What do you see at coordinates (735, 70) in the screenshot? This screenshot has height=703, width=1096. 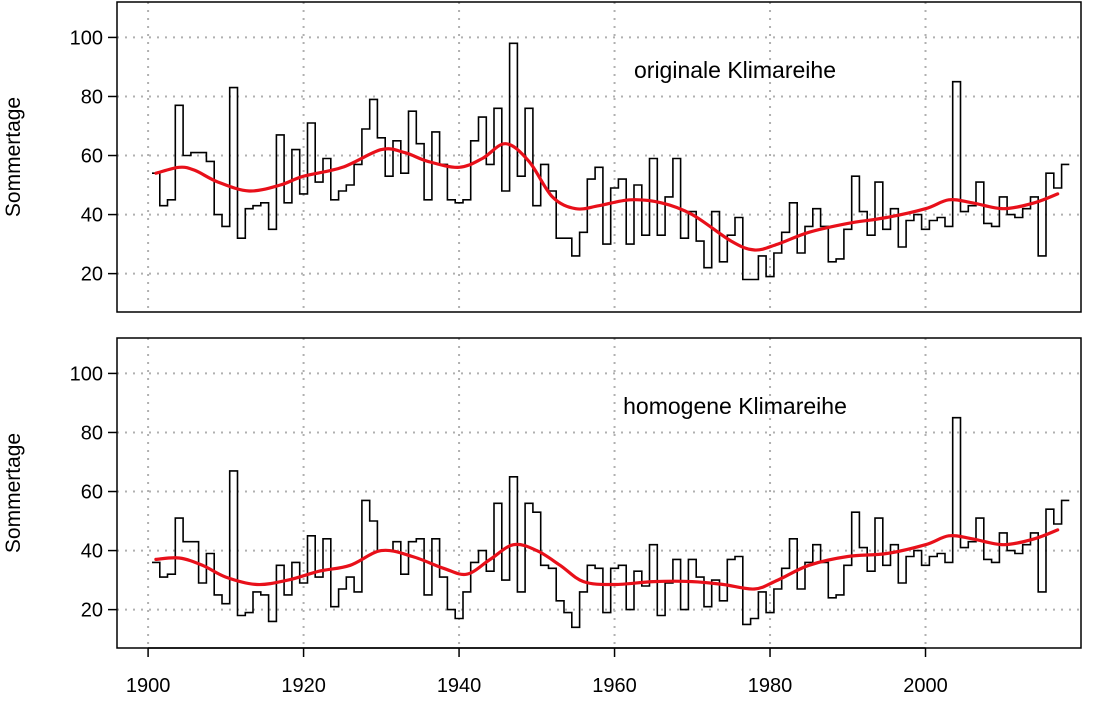 I see `panel-title: originale Klimareihe` at bounding box center [735, 70].